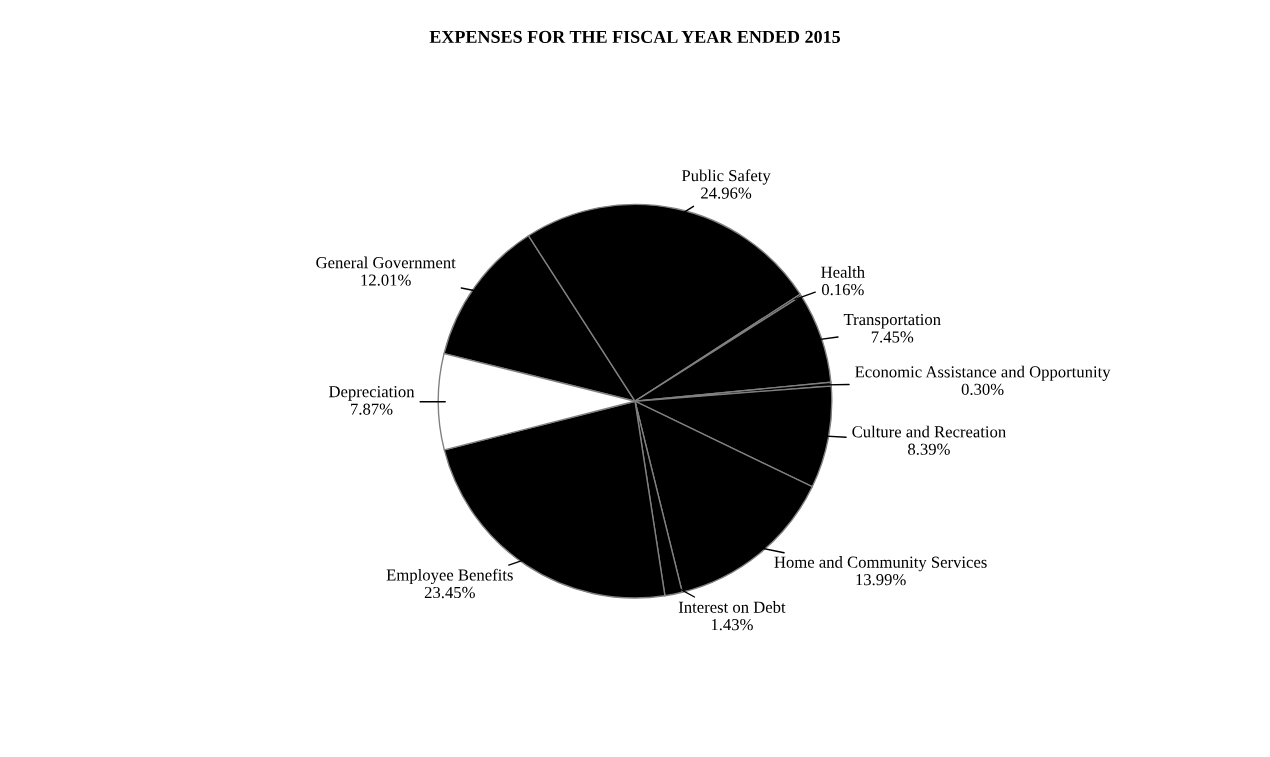 Image resolution: width=1270 pixels, height=757 pixels. I want to click on slice-label: Economic Assistance and Opportunity, so click(983, 373).